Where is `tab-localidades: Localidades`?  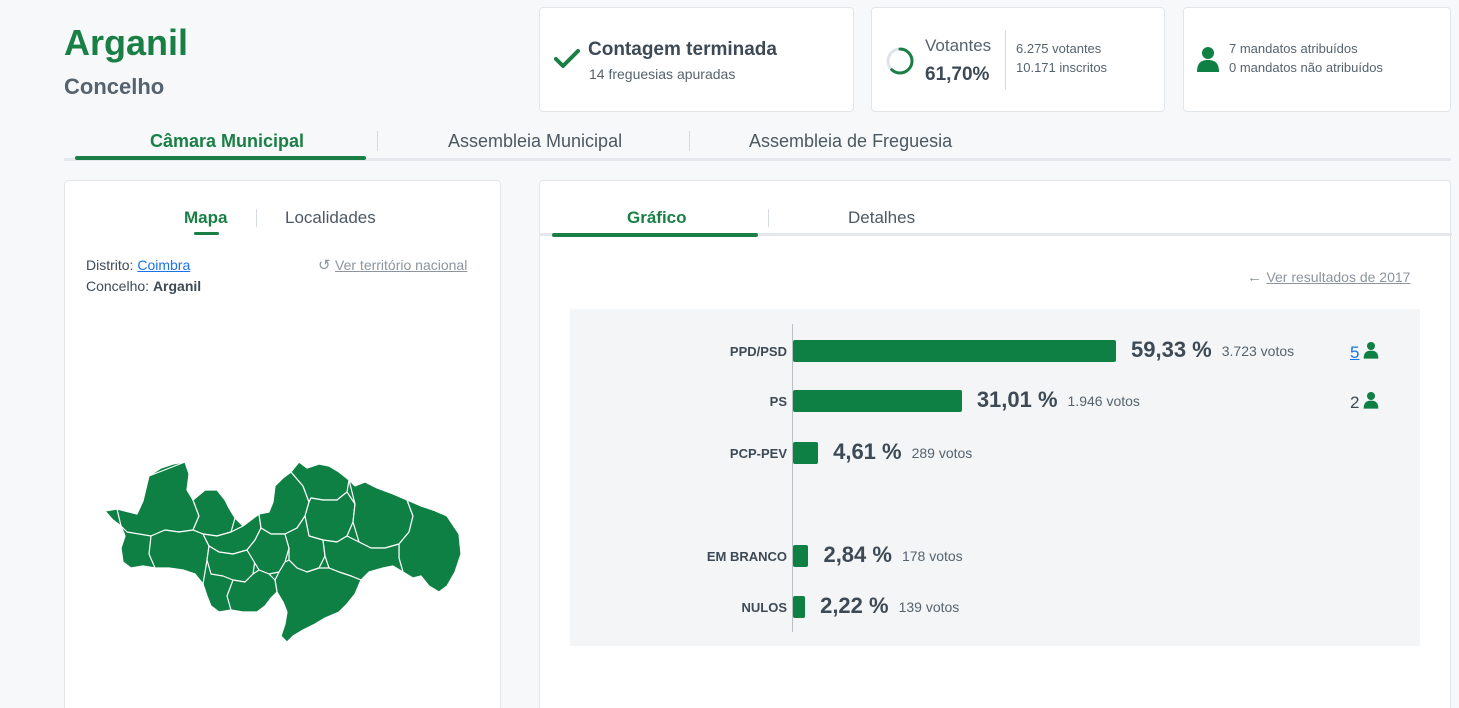
tab-localidades: Localidades is located at coordinates (330, 217).